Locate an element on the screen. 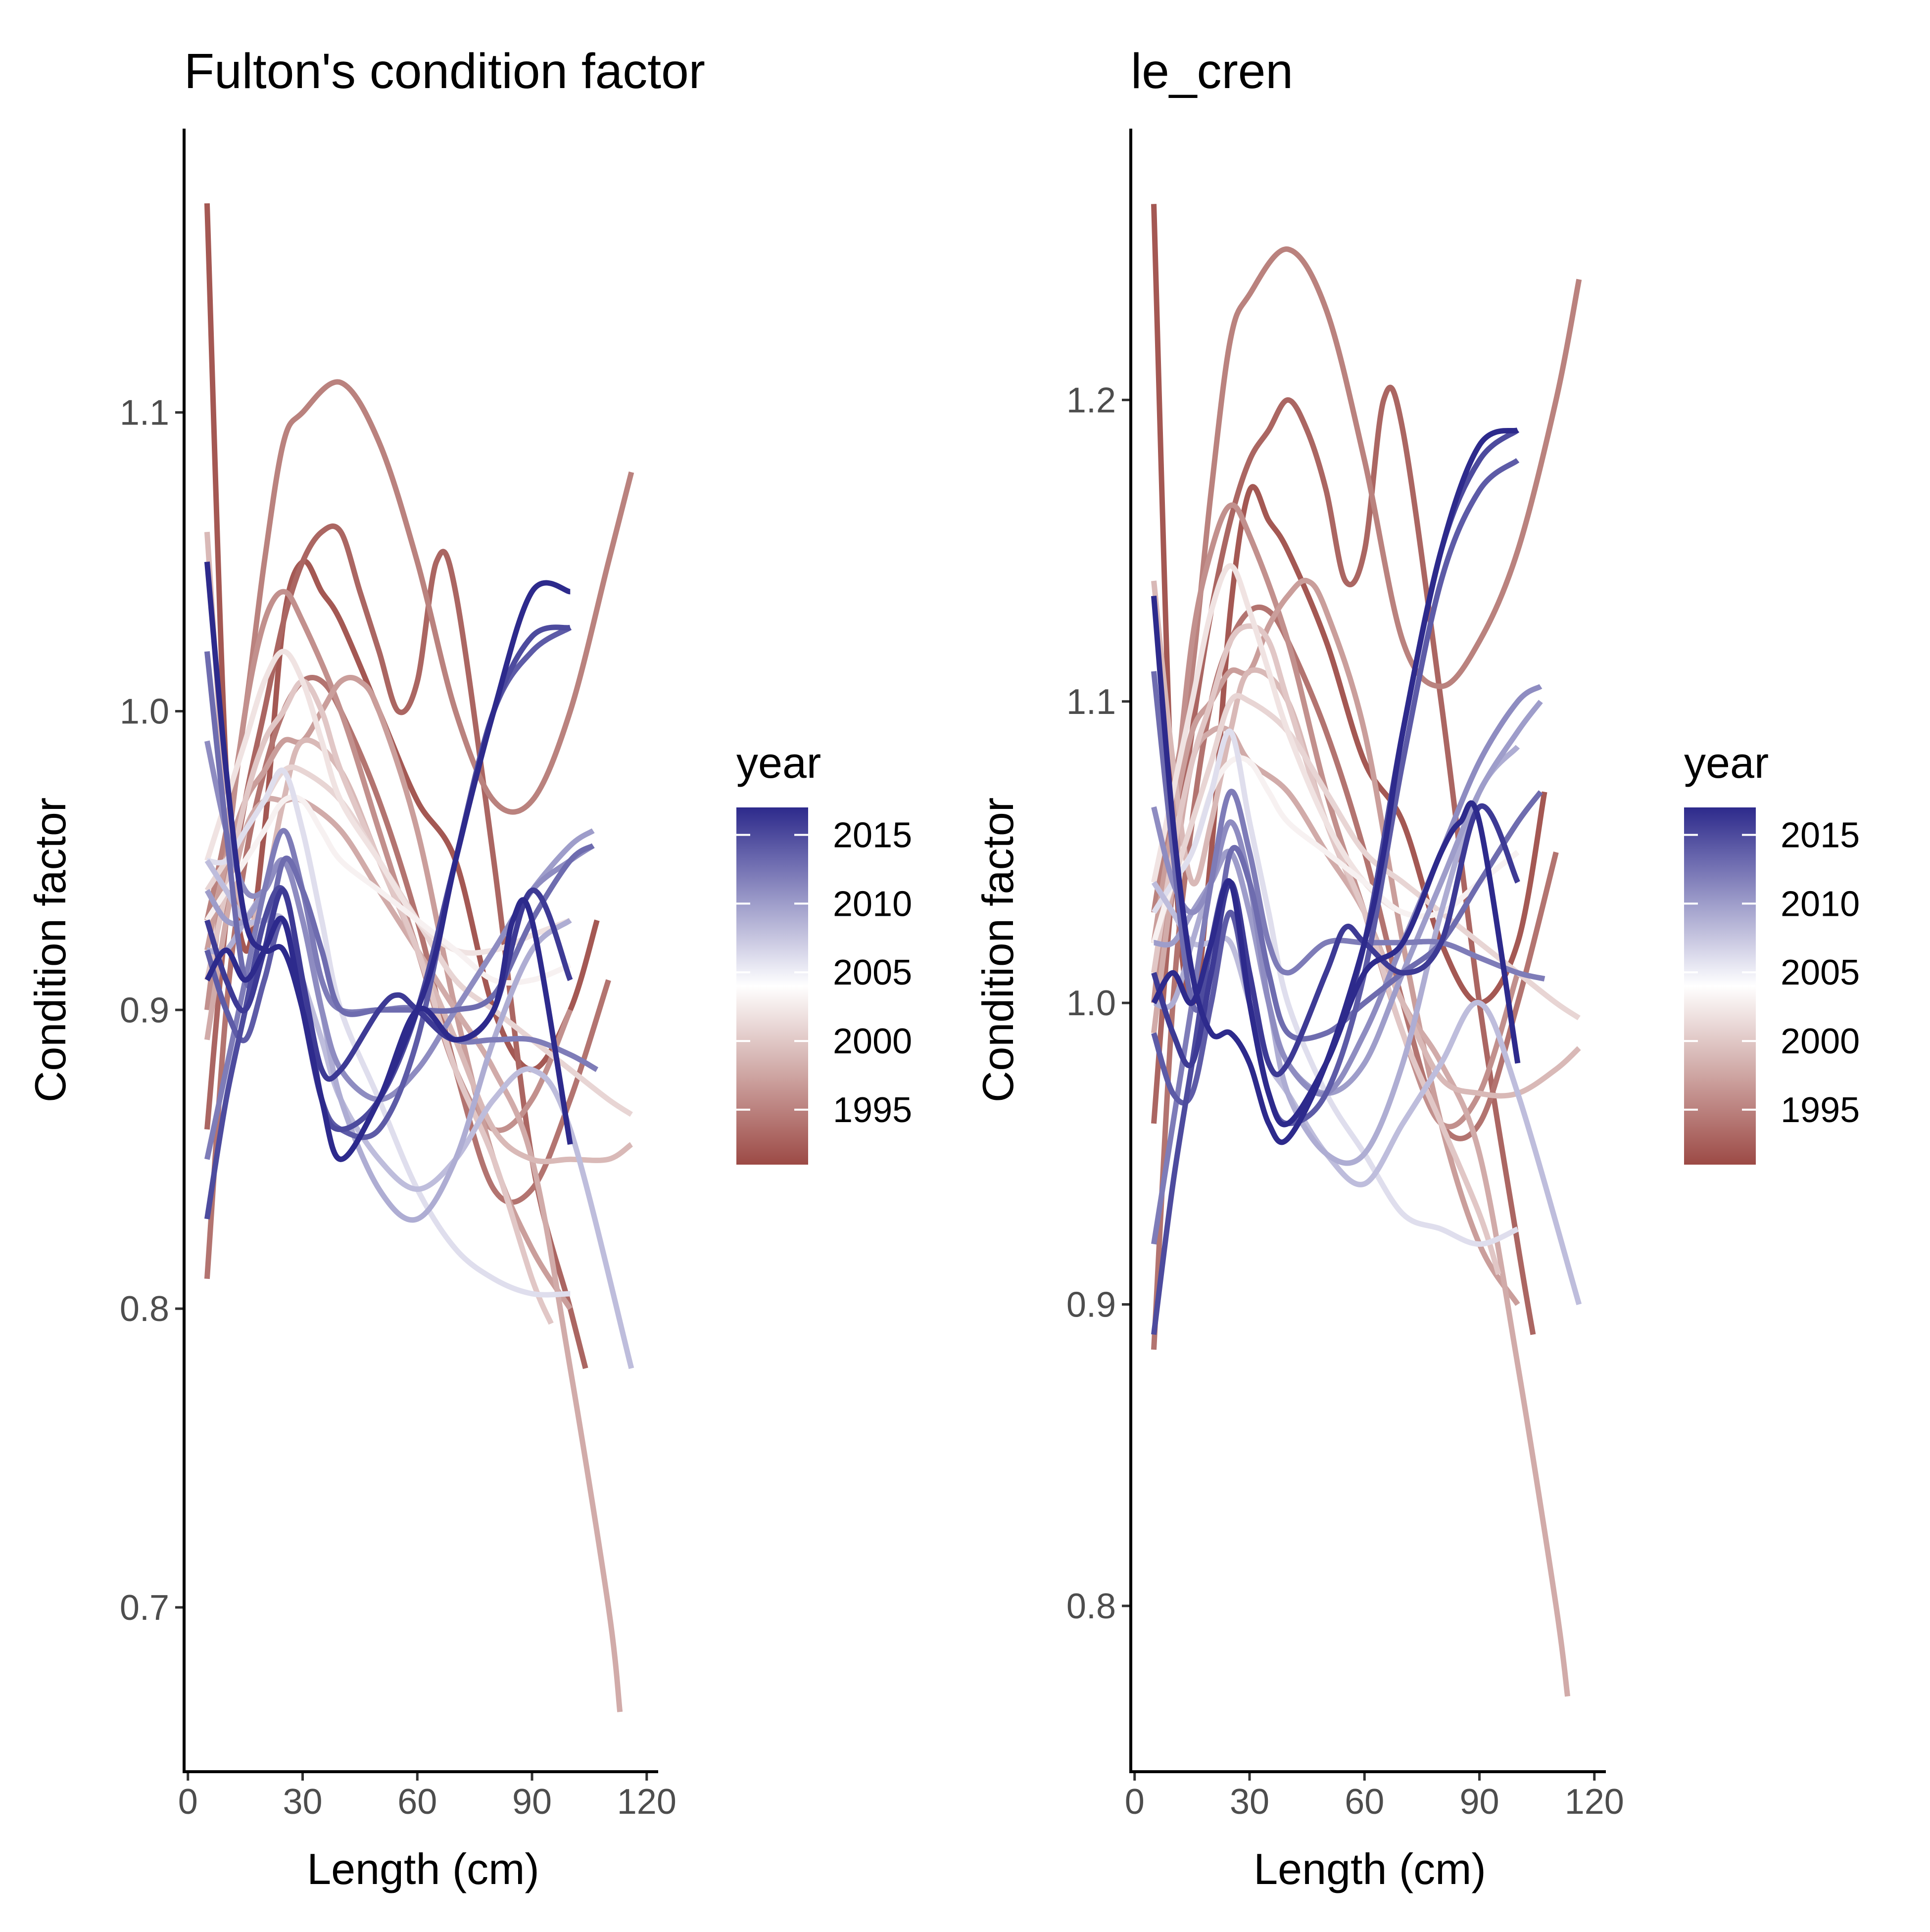 The width and height of the screenshot is (1930, 1932). panel-title: Fulton's condition factor is located at coordinates (445, 71).